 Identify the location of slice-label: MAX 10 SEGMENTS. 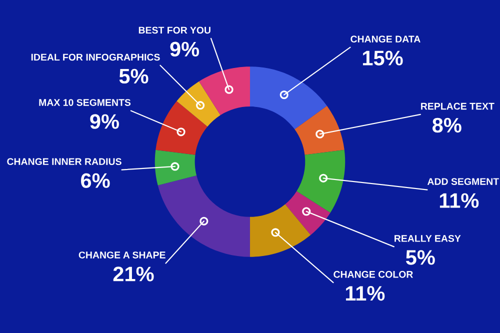
(85, 102).